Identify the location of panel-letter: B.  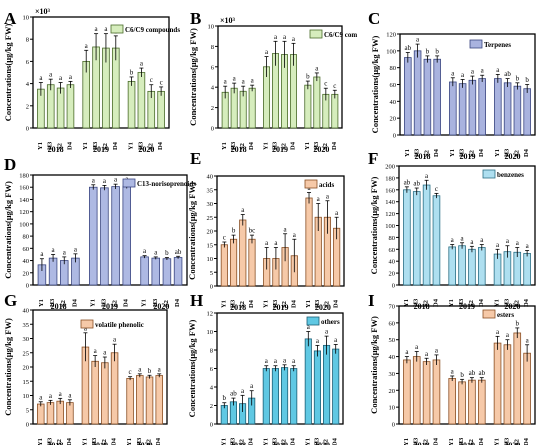
(195, 18).